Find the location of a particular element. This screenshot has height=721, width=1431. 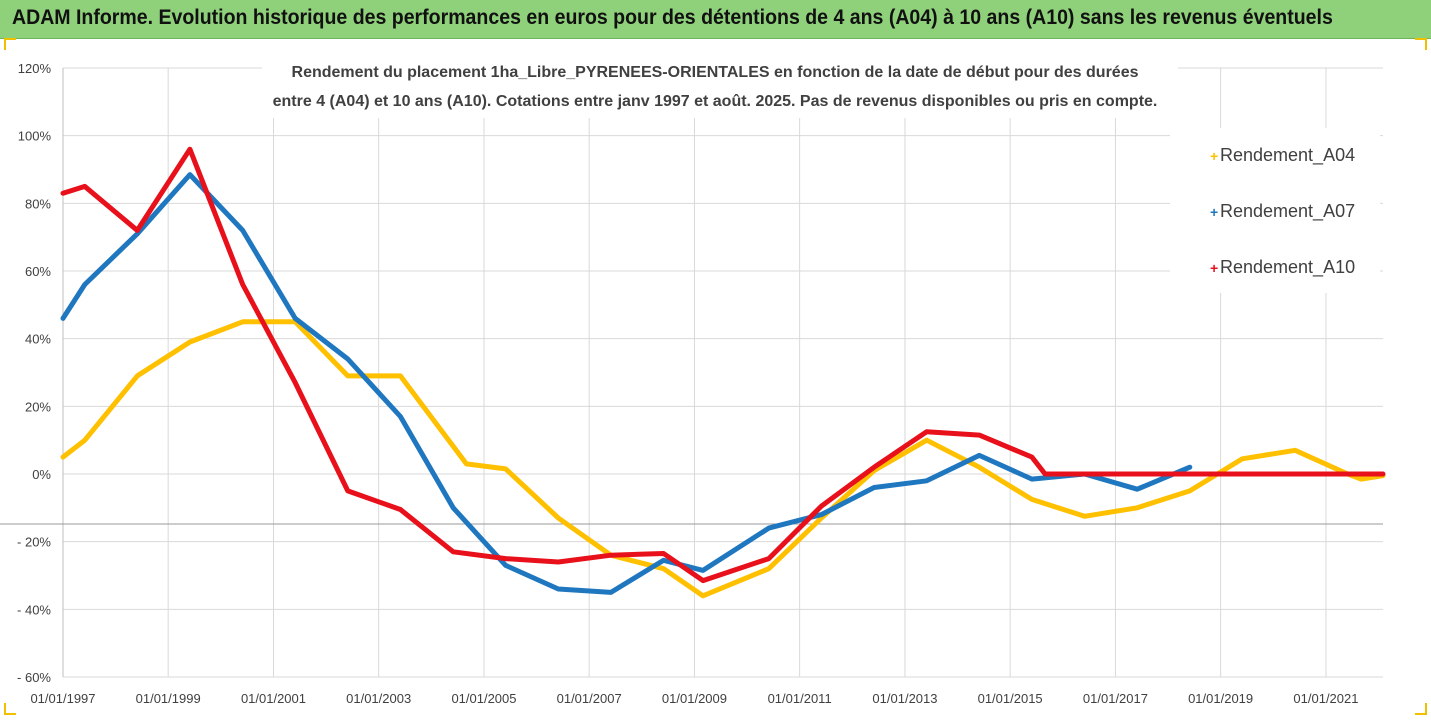

y-tick-label: 60% is located at coordinates (38, 271).